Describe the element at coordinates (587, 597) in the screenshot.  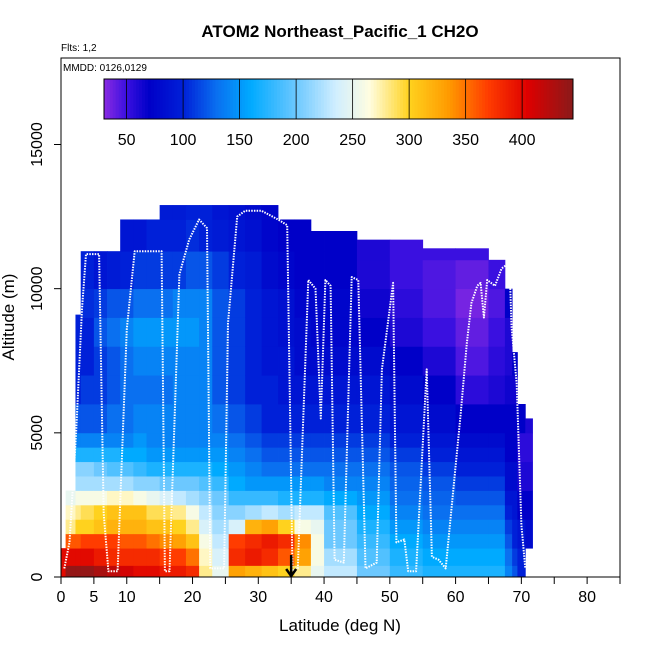
I see `x-tick-label: 80` at that location.